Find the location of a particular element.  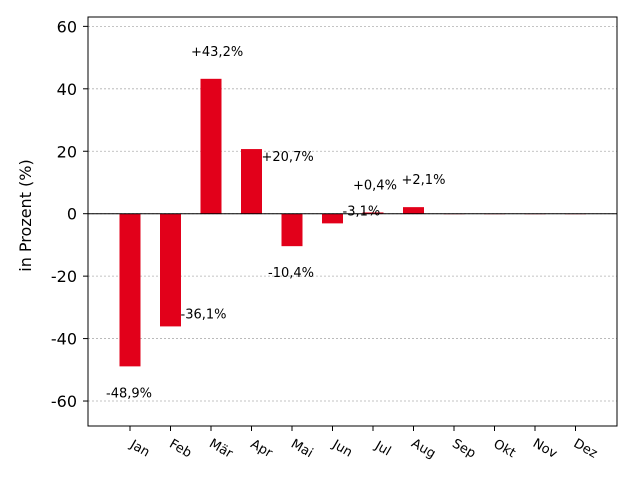

x-tick-label: Sep is located at coordinates (463, 448).